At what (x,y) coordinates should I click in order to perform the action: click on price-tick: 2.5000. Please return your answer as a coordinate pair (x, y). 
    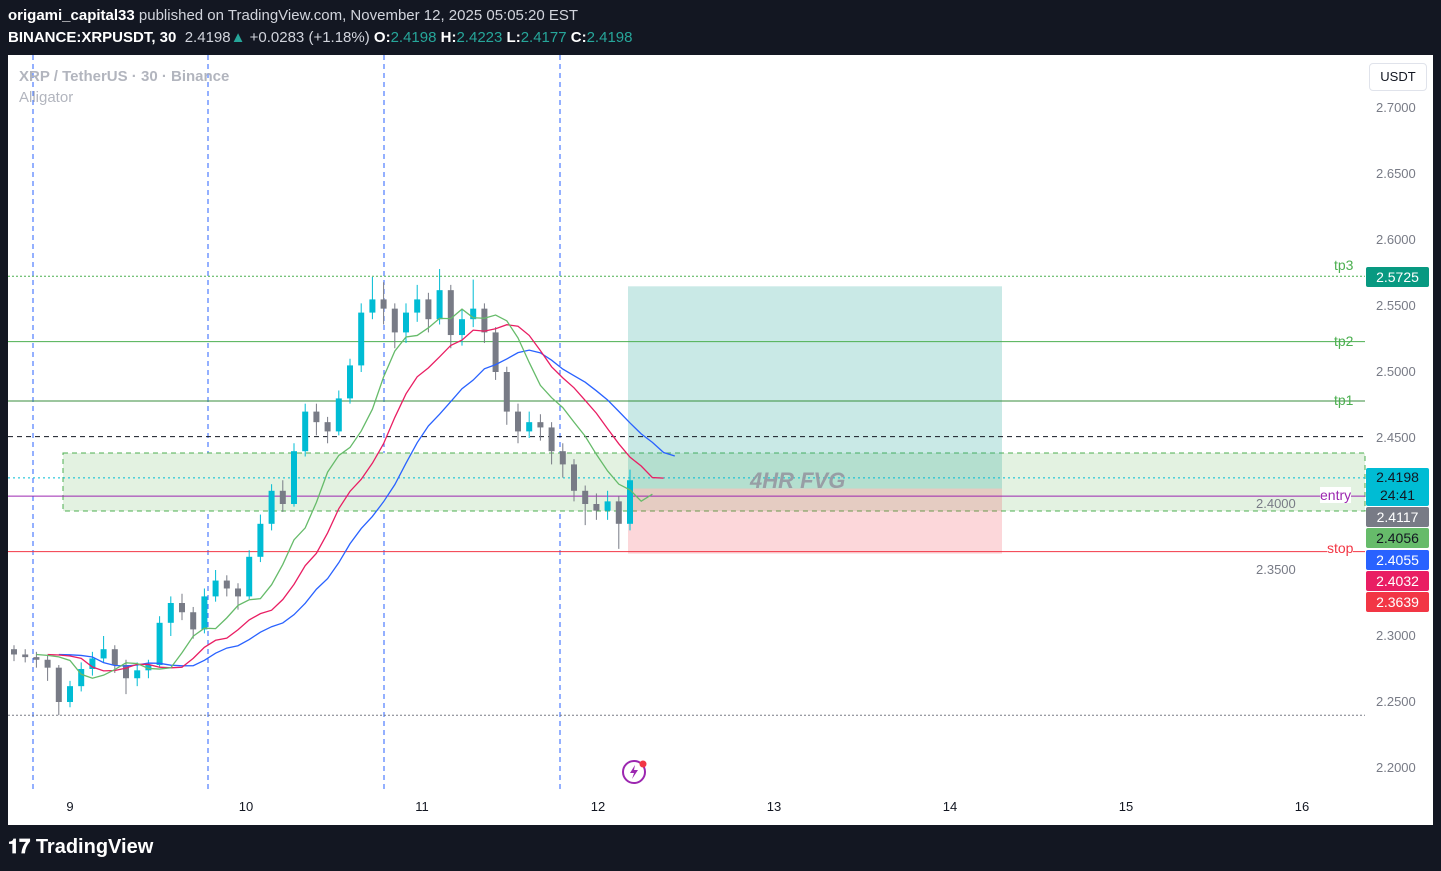
    Looking at the image, I should click on (1396, 371).